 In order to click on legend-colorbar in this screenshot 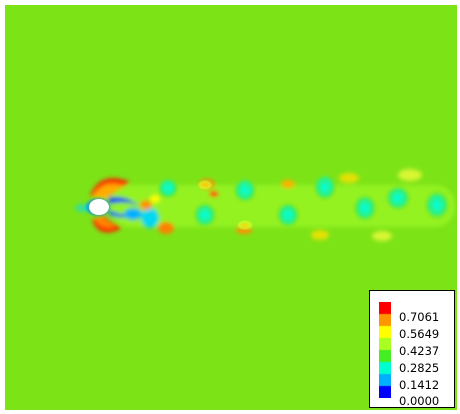, I will do `click(385, 350)`.